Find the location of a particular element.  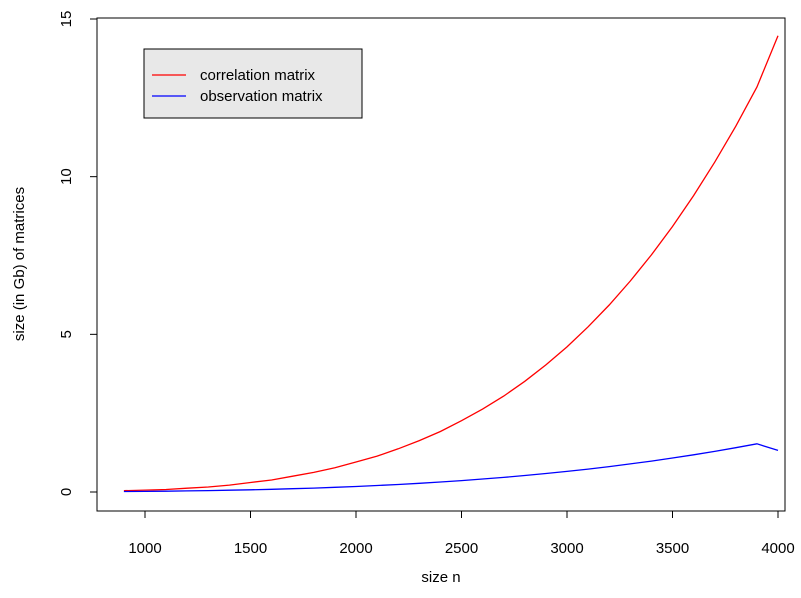

x-axis-label: size n is located at coordinates (440, 577).